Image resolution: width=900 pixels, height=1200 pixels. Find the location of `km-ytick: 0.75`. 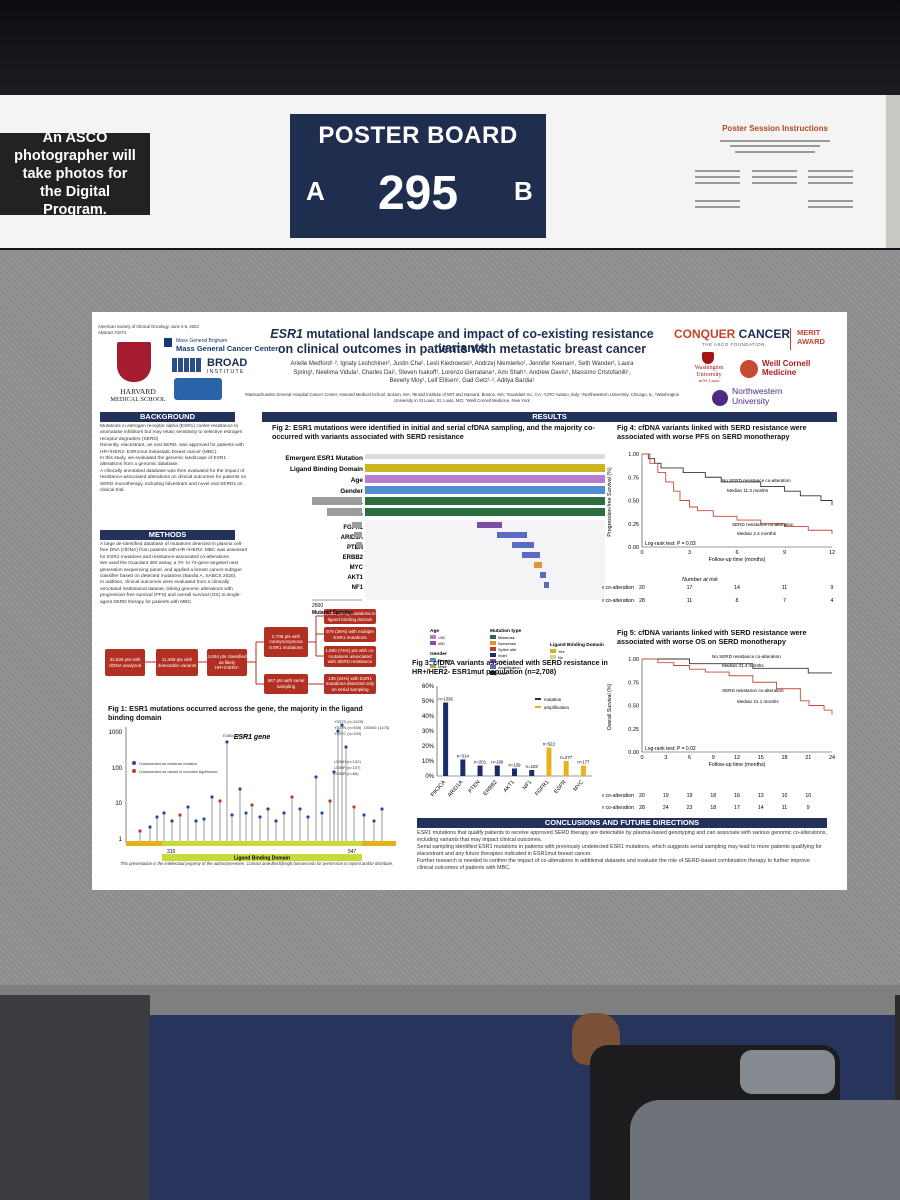

km-ytick: 0.75 is located at coordinates (633, 478).